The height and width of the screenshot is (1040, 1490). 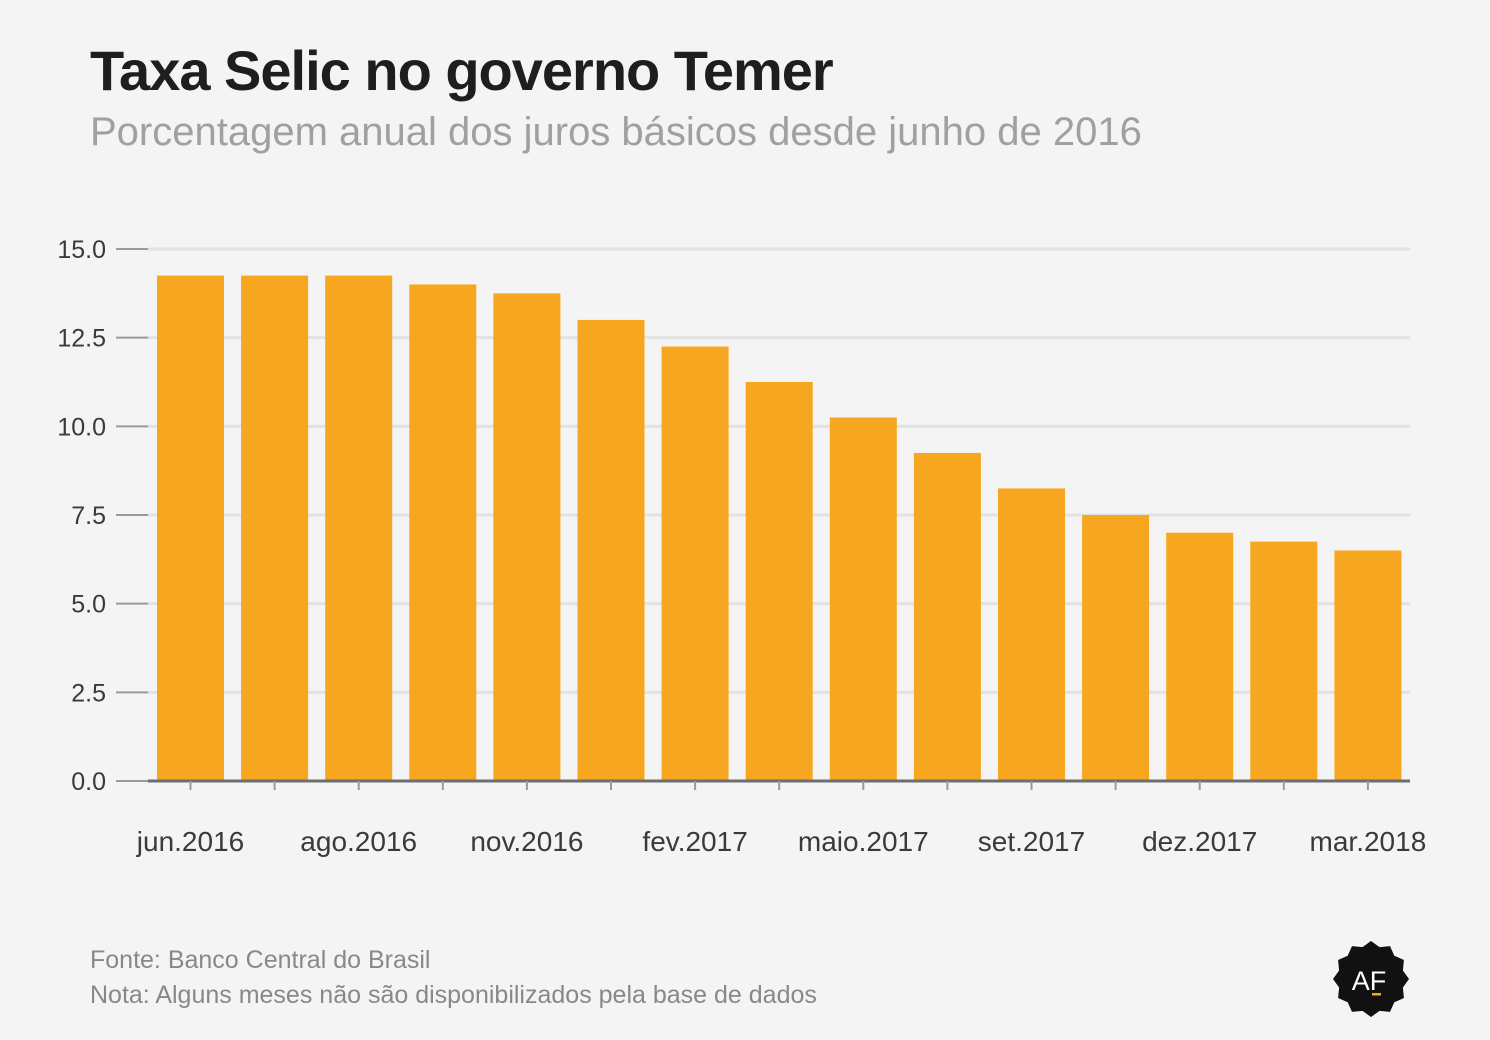 What do you see at coordinates (81, 250) in the screenshot?
I see `y-tick-label: 15.0` at bounding box center [81, 250].